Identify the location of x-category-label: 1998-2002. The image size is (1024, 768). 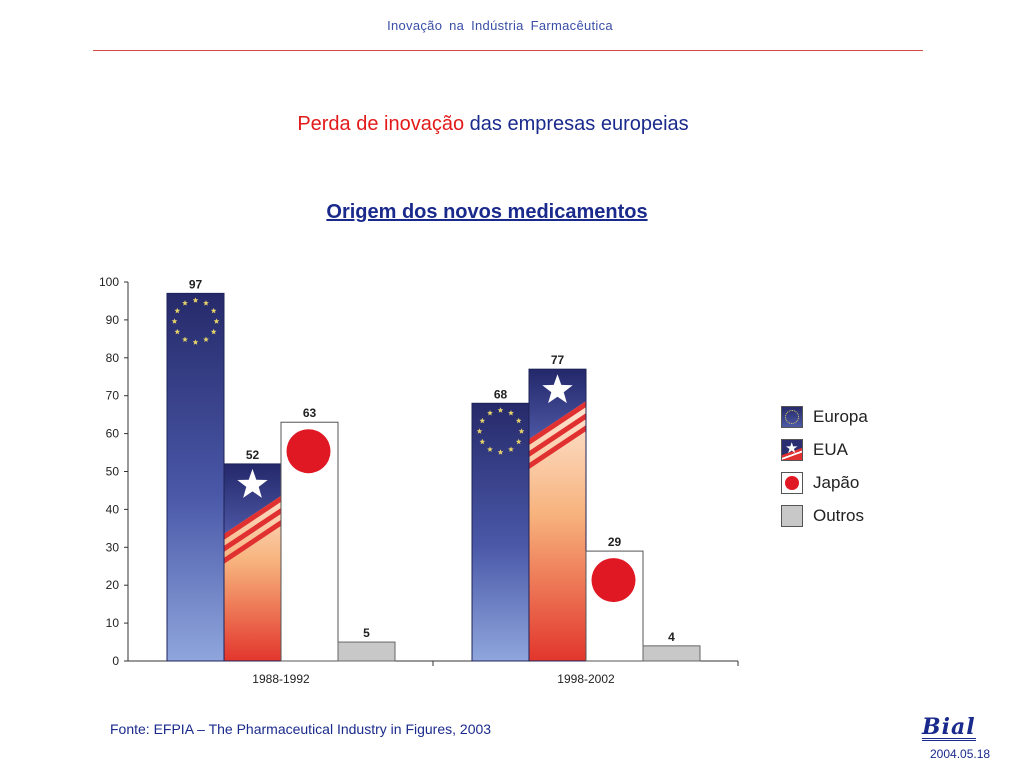
(586, 679).